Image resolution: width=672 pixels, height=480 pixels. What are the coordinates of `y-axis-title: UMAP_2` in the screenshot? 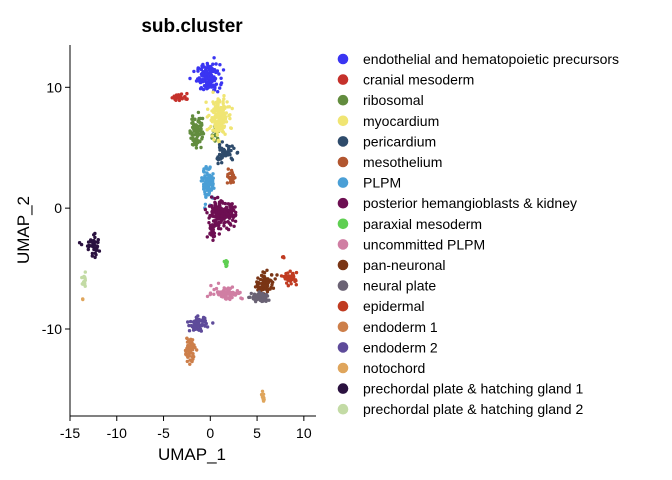 It's located at (23, 230).